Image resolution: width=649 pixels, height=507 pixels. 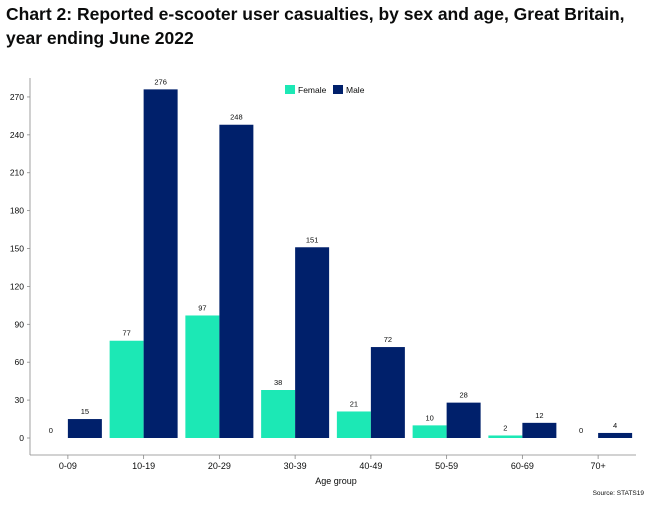 I want to click on data-label-male-30-39: 151, so click(x=312, y=239).